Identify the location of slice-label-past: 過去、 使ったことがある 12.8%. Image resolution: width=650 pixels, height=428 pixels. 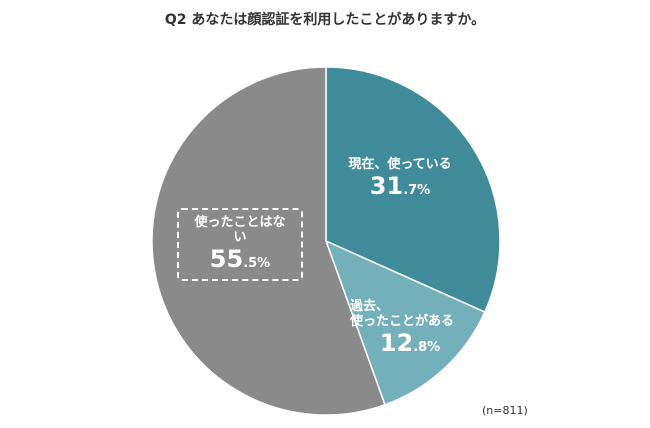
(410, 328).